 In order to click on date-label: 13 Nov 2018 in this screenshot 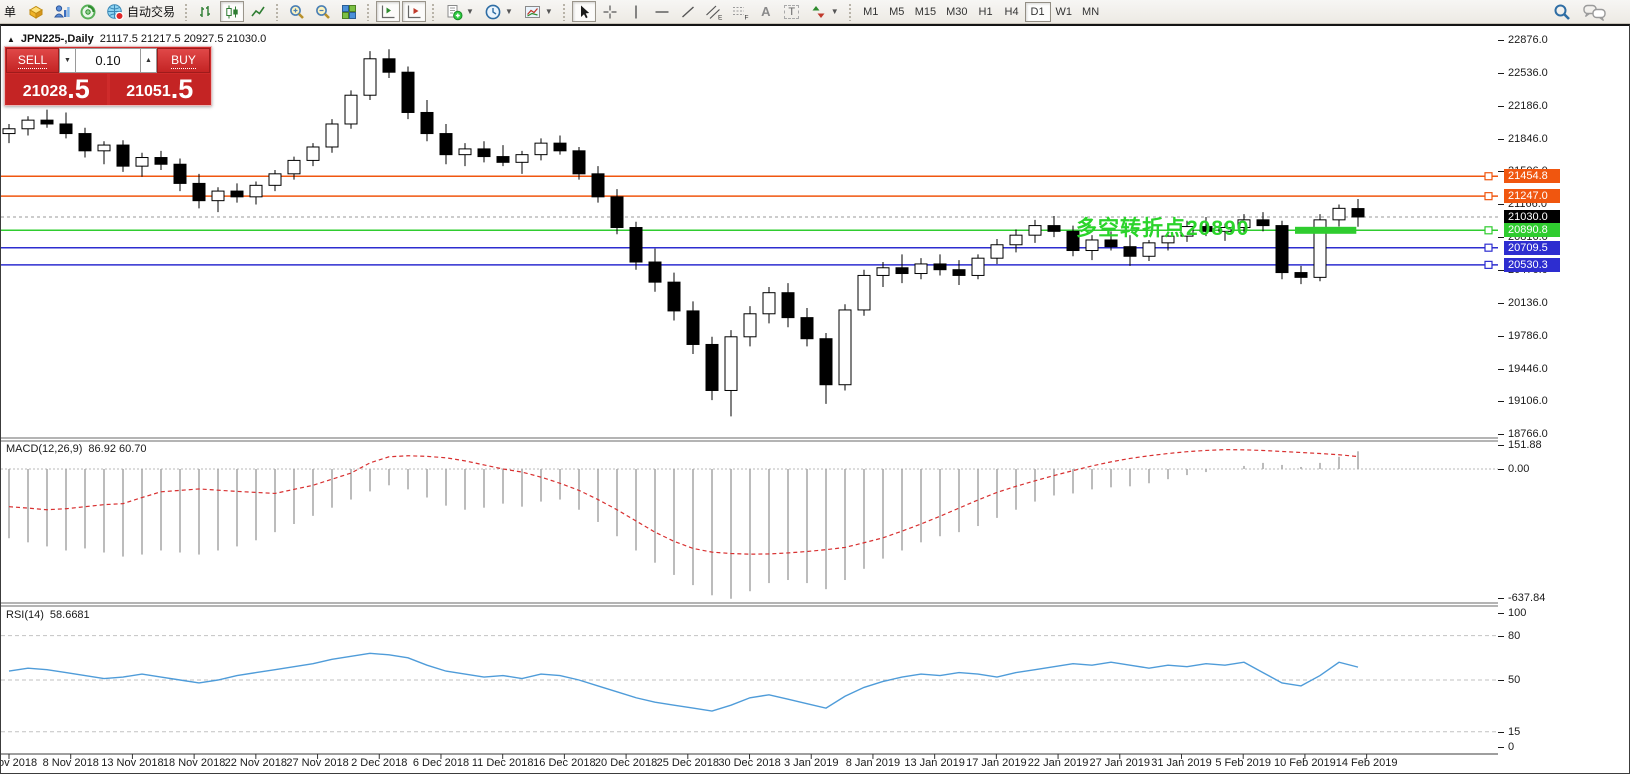, I will do `click(132, 763)`.